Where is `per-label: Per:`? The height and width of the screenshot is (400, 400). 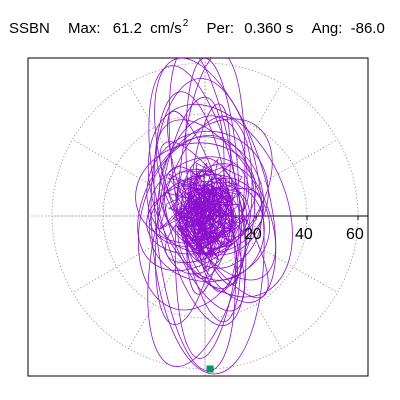
per-label: Per: is located at coordinates (220, 28).